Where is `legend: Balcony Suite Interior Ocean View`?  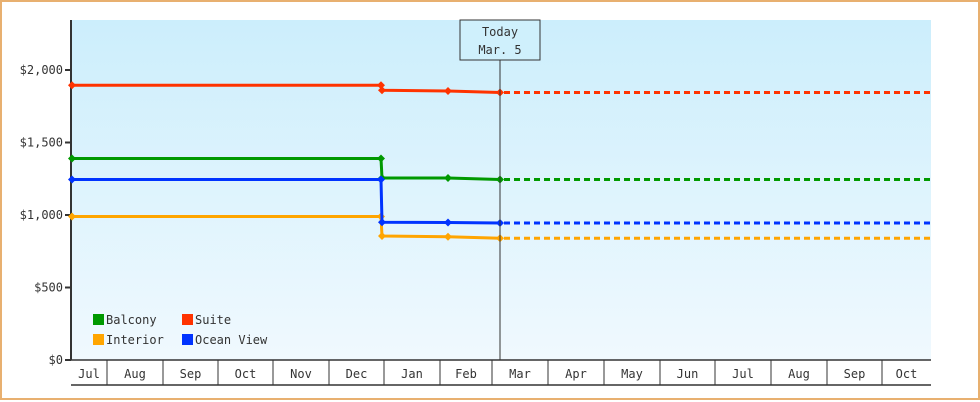 legend: Balcony Suite Interior Ocean View is located at coordinates (180, 330).